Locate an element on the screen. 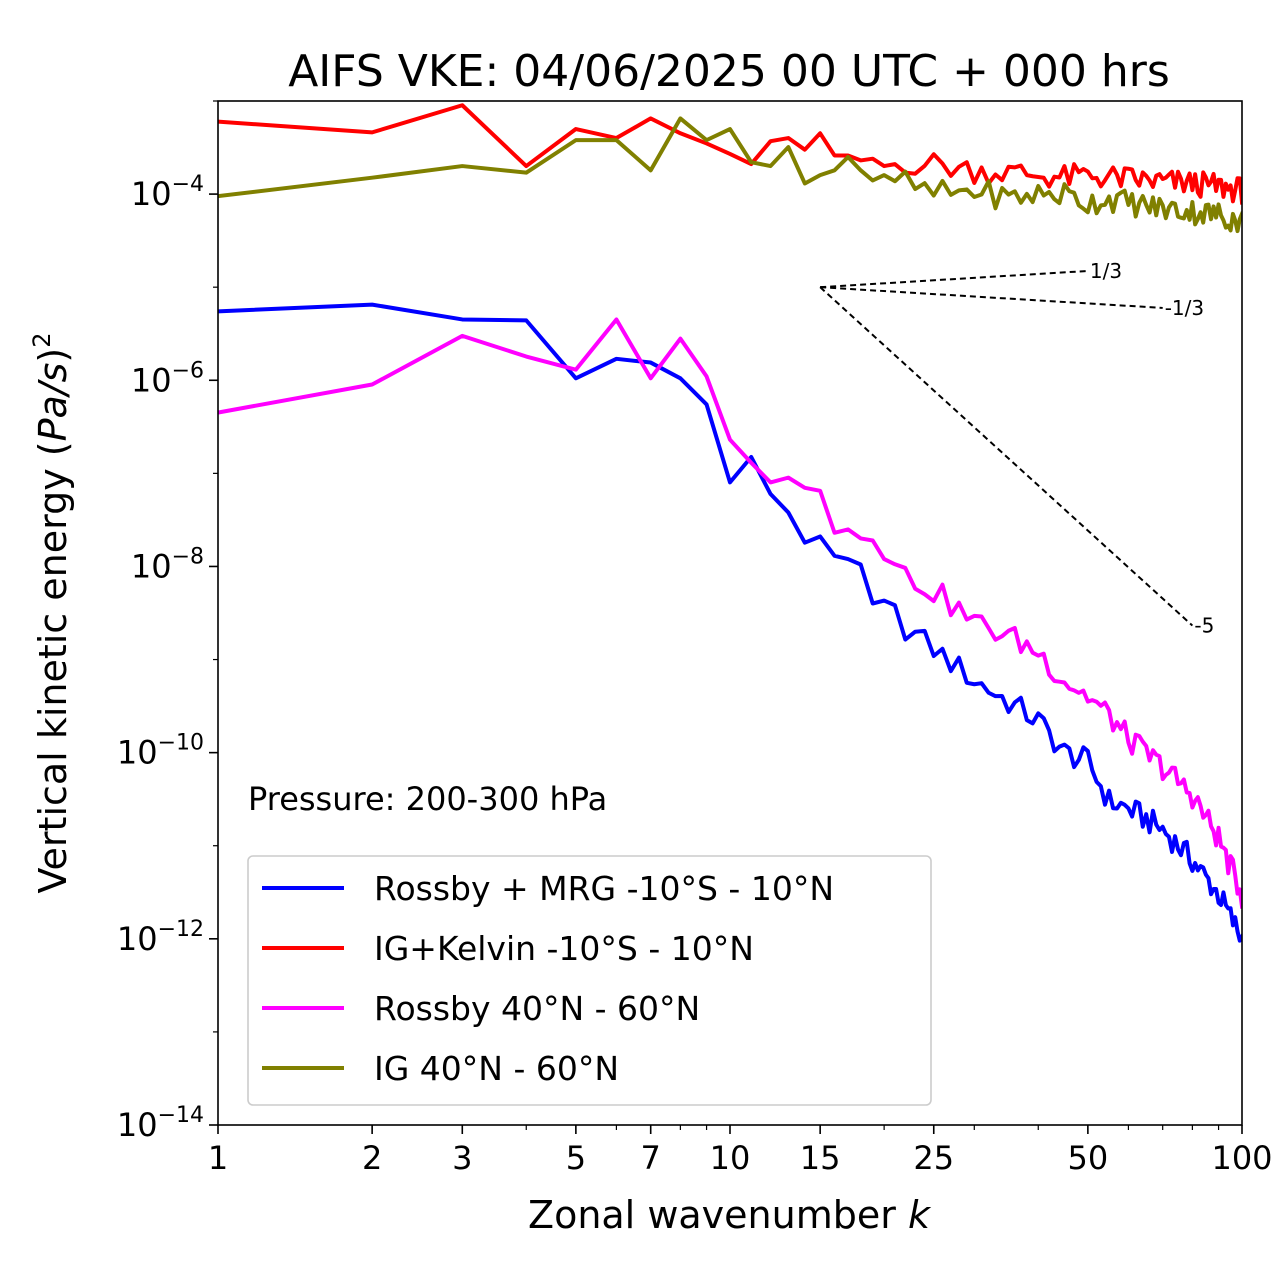 The height and width of the screenshot is (1288, 1280). series-line-ig-midlat is located at coordinates (730, 175).